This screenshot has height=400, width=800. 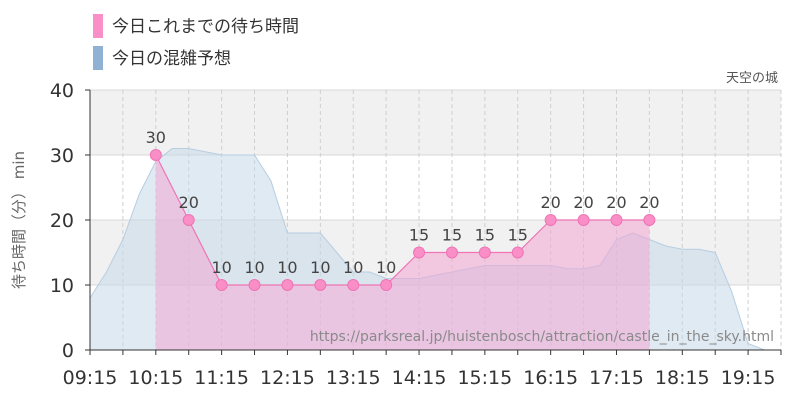 I want to click on x-tick-label: 15:15, so click(x=484, y=378).